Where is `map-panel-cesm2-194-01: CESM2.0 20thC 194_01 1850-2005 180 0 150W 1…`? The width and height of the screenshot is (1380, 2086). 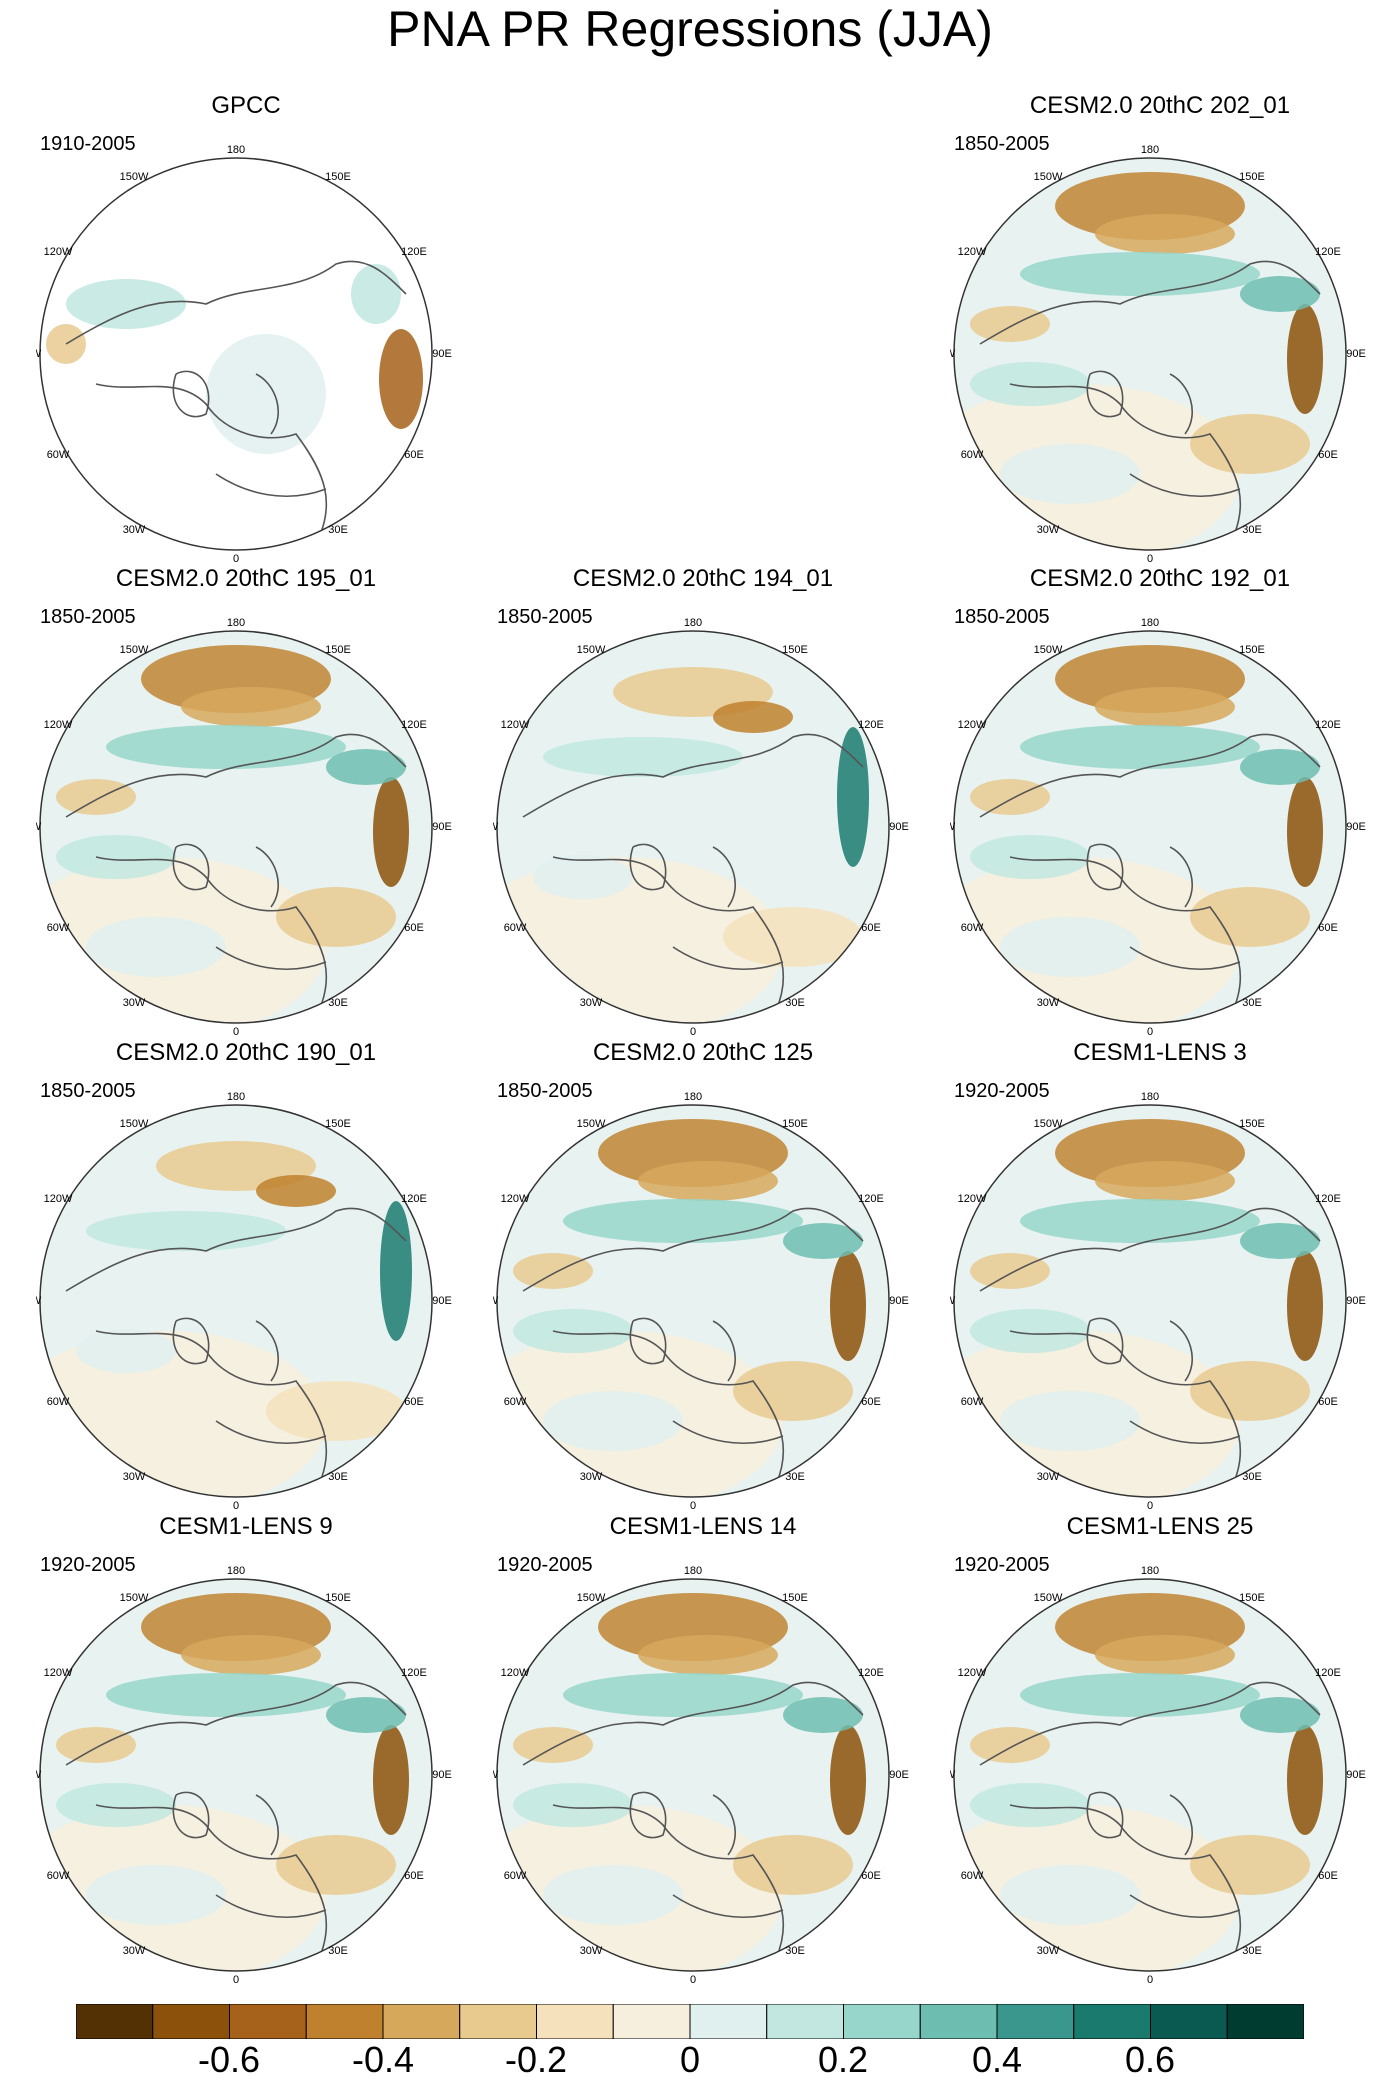
map-panel-cesm2-194-01: CESM2.0 20thC 194_01 1850-2005 180 0 150W 1… is located at coordinates (703, 801).